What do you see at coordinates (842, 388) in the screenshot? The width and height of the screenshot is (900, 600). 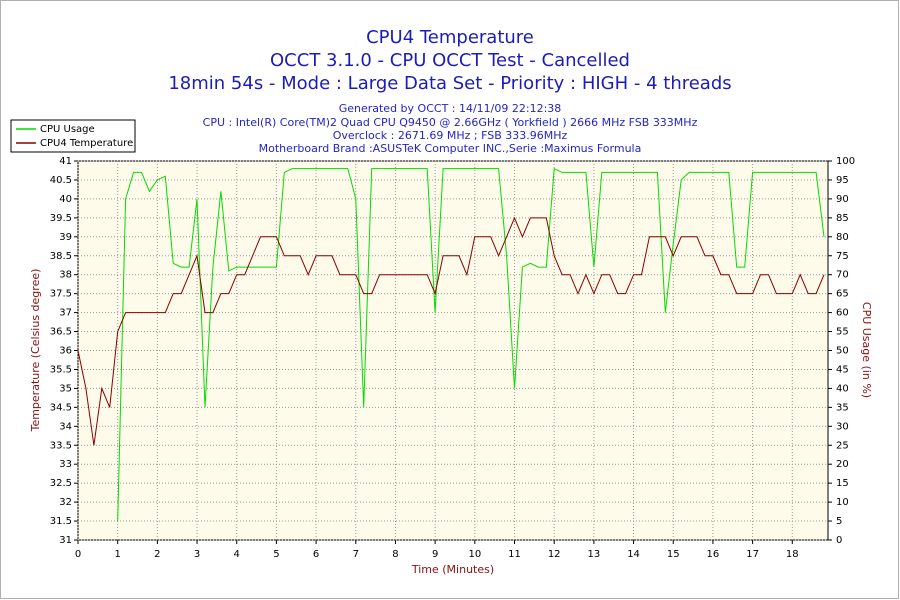 I see `y2-tick-label: 40` at bounding box center [842, 388].